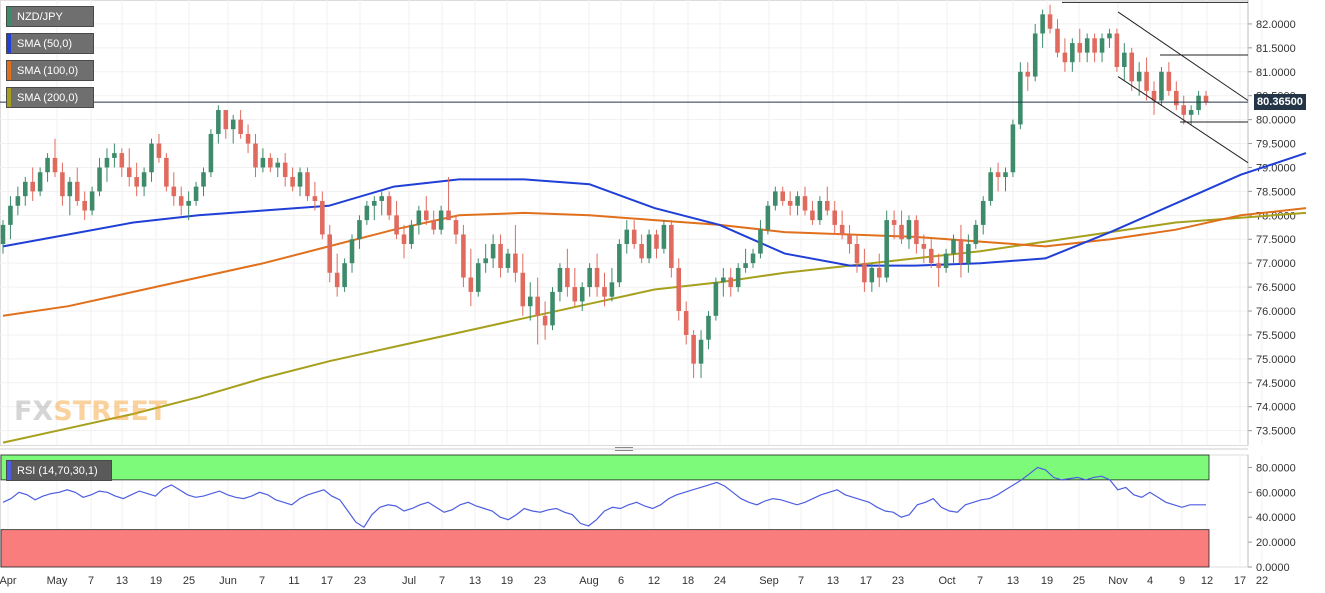 The height and width of the screenshot is (593, 1325). What do you see at coordinates (50, 16) in the screenshot?
I see `legend-symbol: NZD/JPY` at bounding box center [50, 16].